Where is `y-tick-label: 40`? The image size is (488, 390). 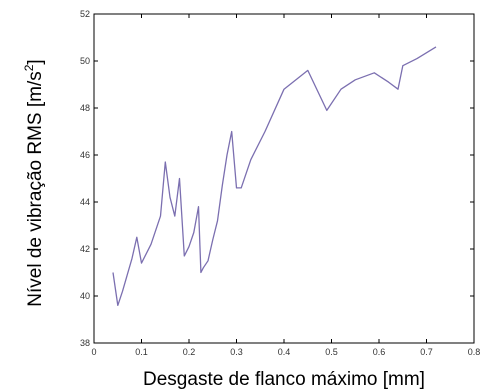
y-tick-label: 40 is located at coordinates (85, 296).